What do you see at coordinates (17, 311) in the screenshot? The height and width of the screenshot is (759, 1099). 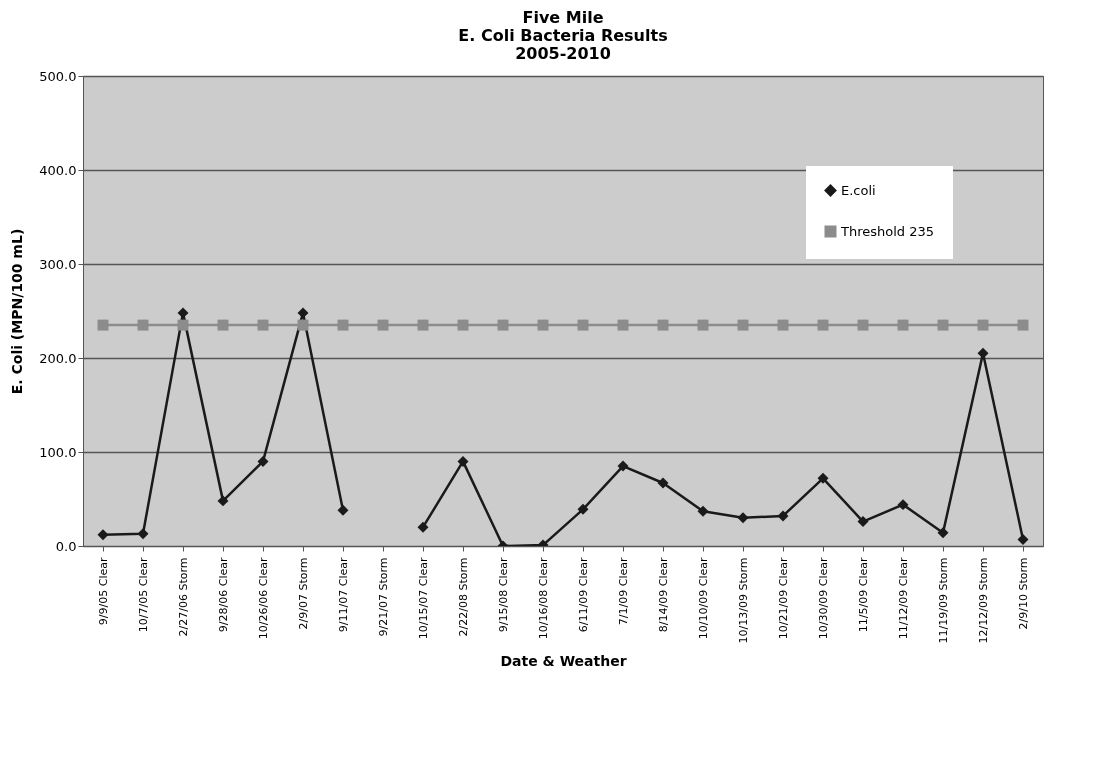 I see `y-axis-title: E. Coli (MPN/100 mL)` at bounding box center [17, 311].